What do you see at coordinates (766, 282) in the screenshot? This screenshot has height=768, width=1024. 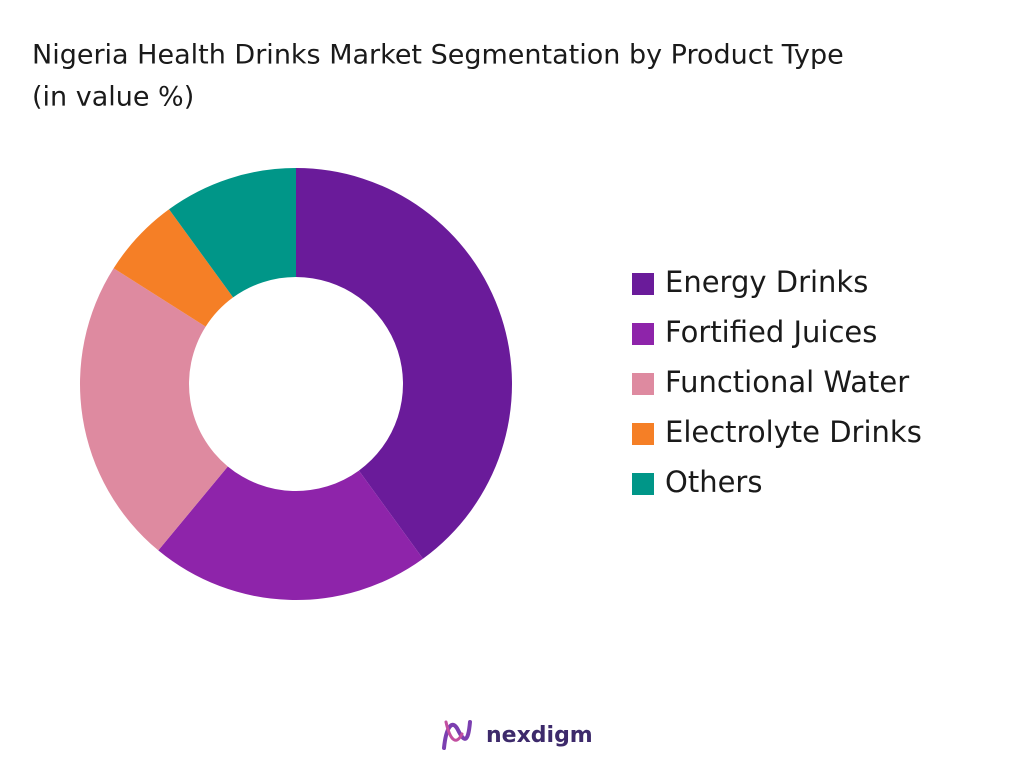 I see `legend-label: Energy Drinks` at bounding box center [766, 282].